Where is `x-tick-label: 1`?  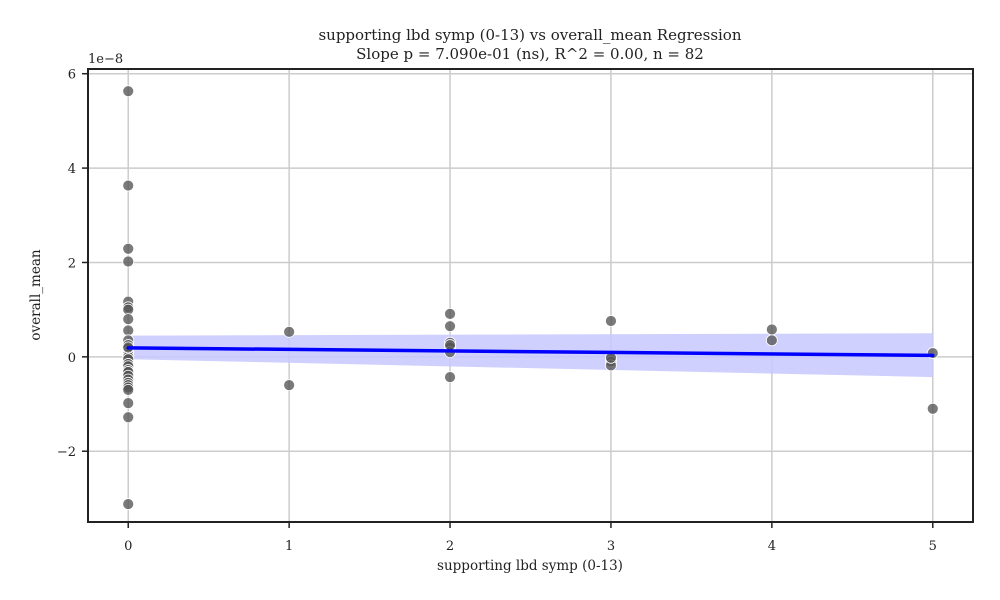
x-tick-label: 1 is located at coordinates (289, 546).